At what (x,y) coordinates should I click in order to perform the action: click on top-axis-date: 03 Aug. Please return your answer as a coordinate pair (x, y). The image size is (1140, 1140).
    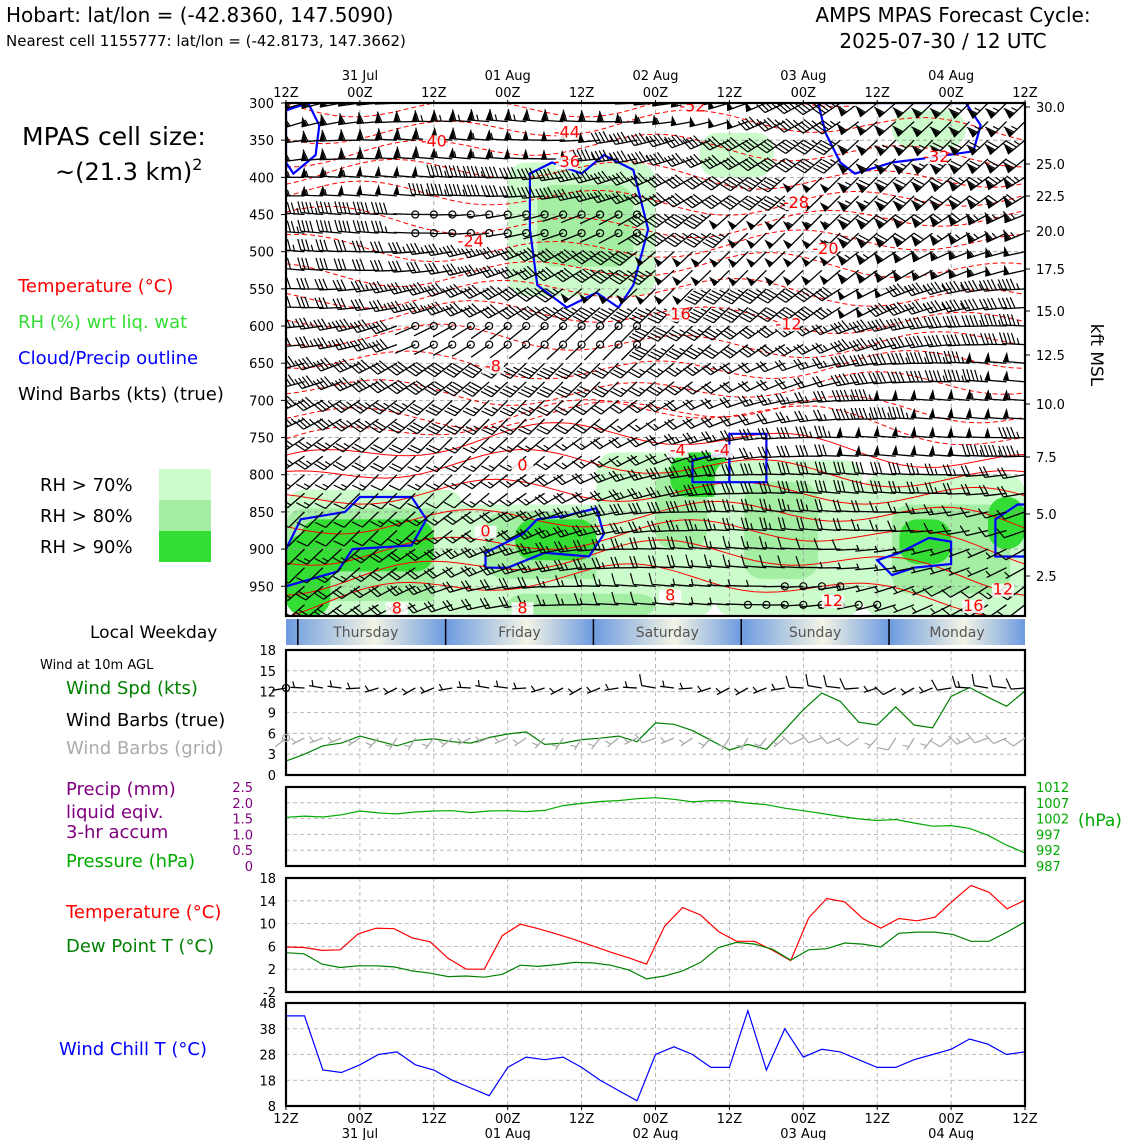
    Looking at the image, I should click on (803, 76).